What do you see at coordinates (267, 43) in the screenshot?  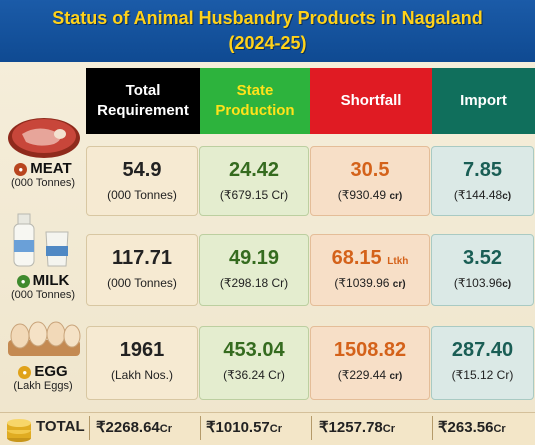 I see `page-subtitle-year: (2024-25)` at bounding box center [267, 43].